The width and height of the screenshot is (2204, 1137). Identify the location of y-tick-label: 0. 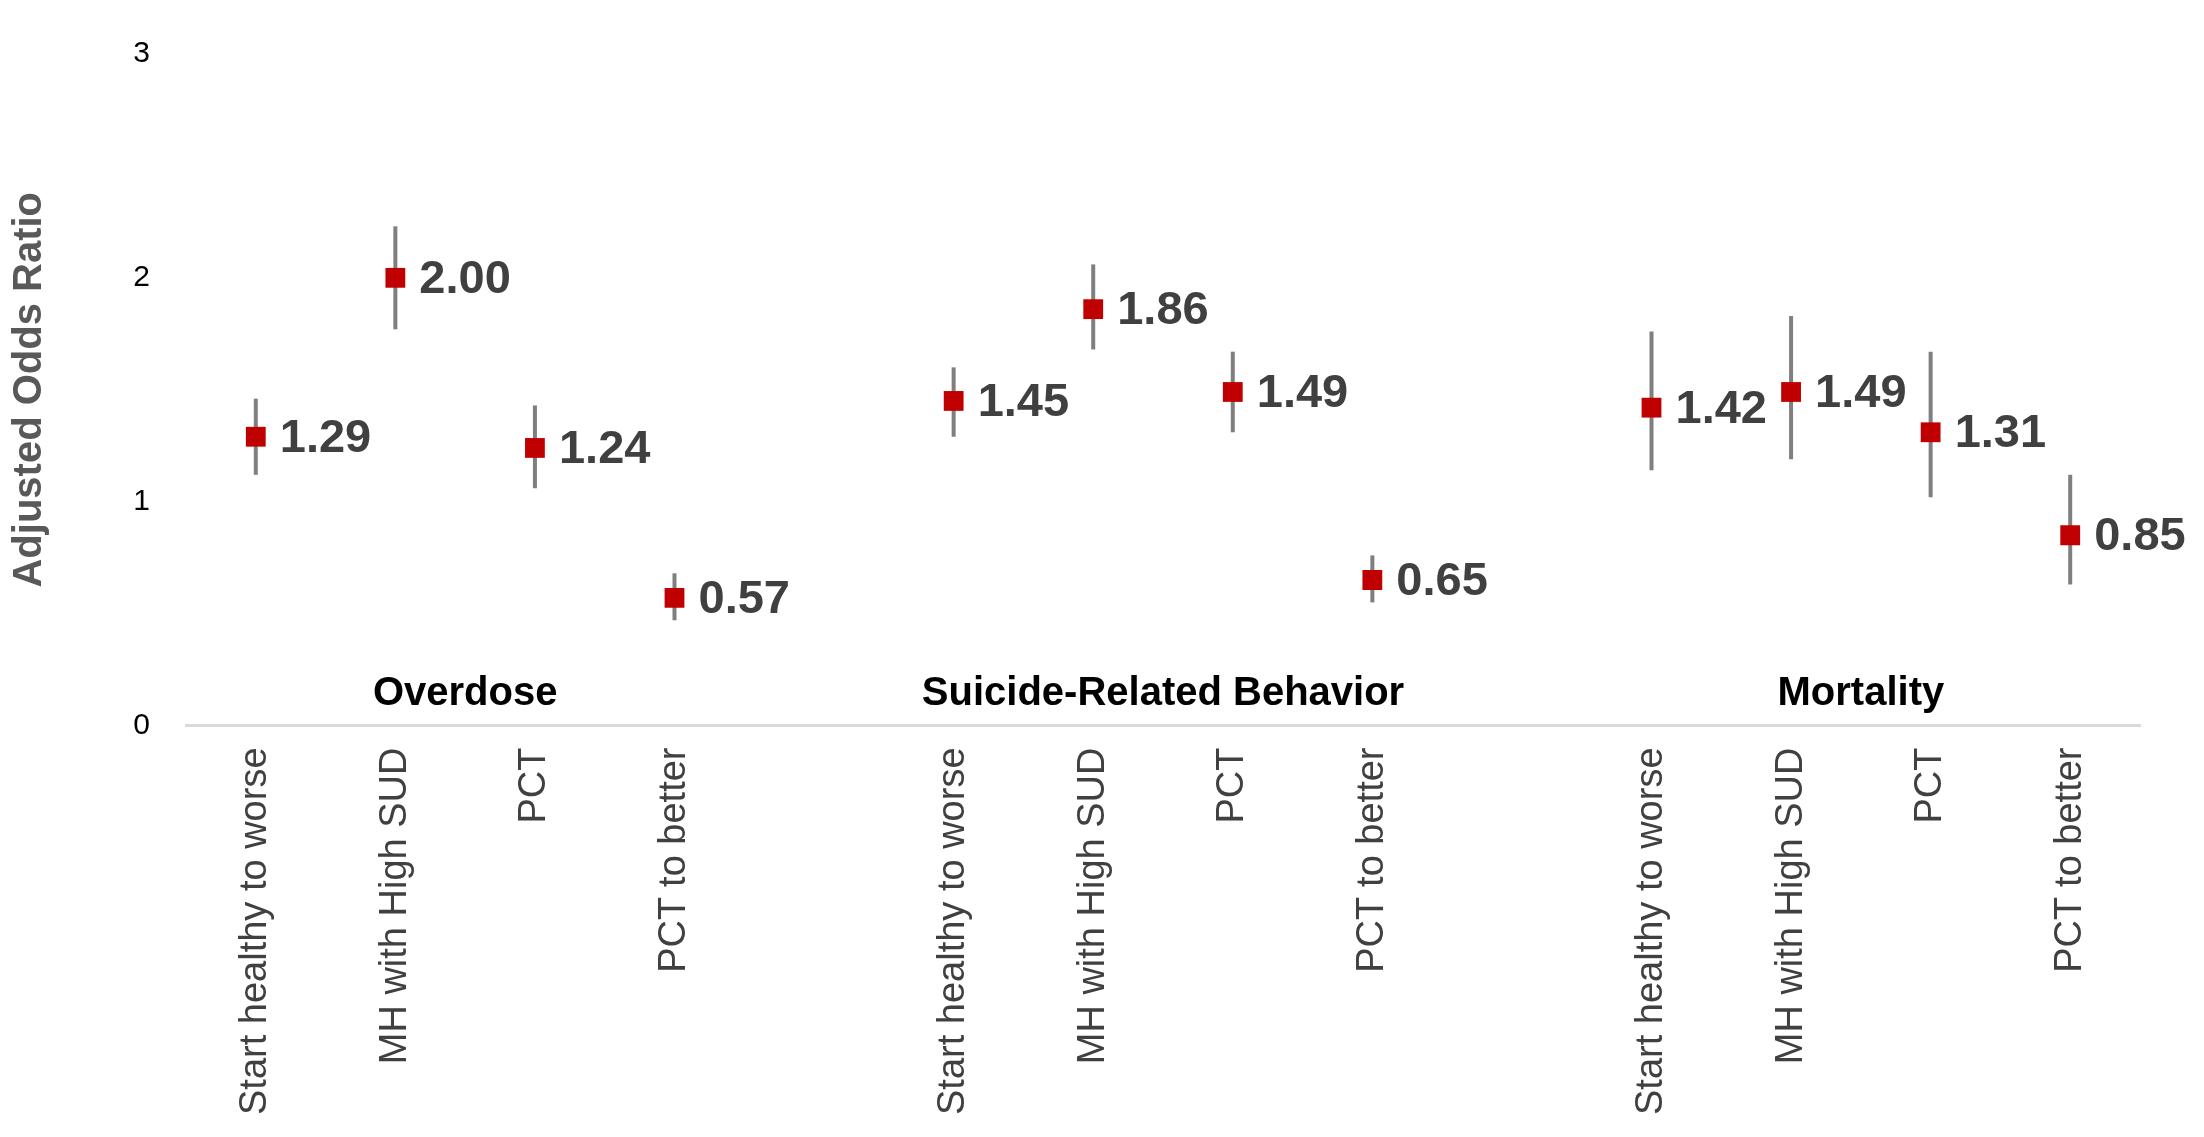
(141, 723).